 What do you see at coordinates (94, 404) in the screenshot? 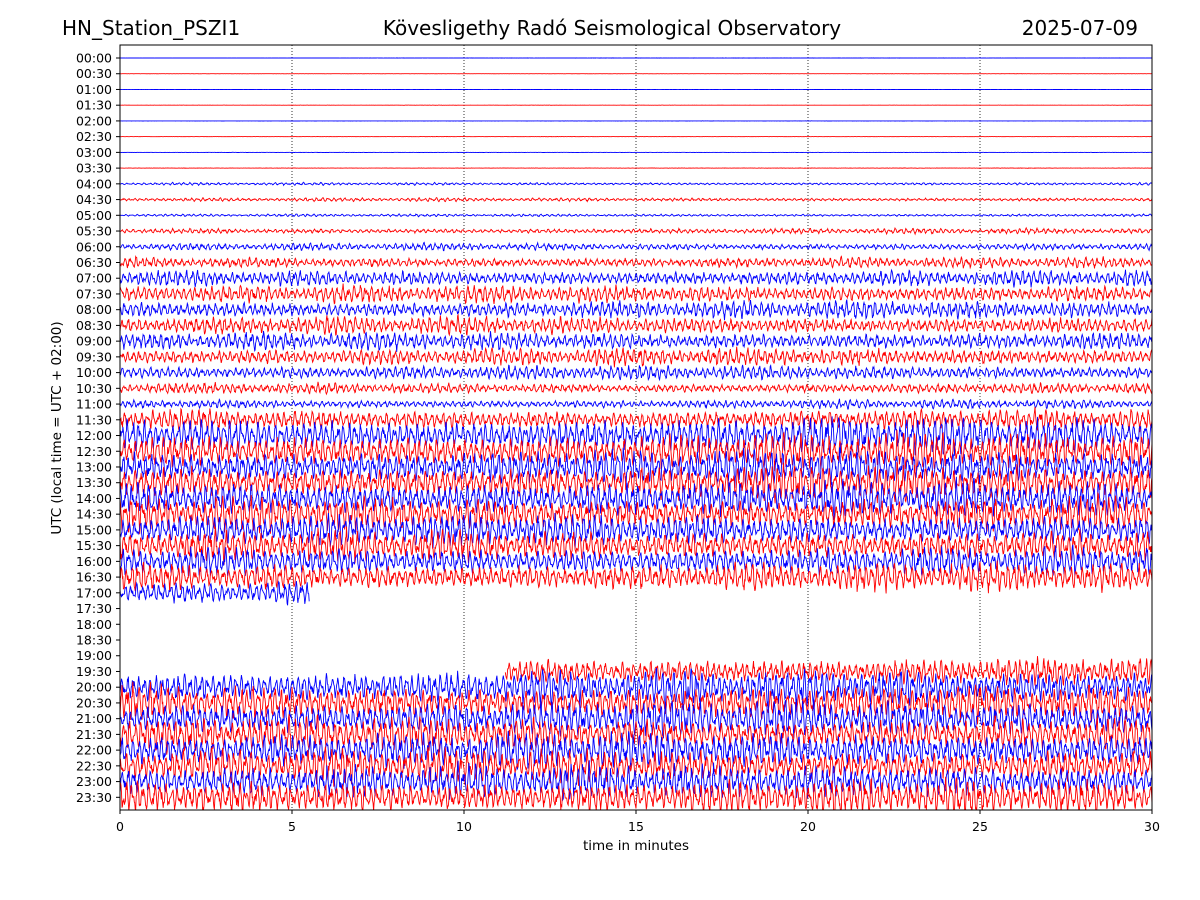
I see `y-tick-label: 11:00` at bounding box center [94, 404].